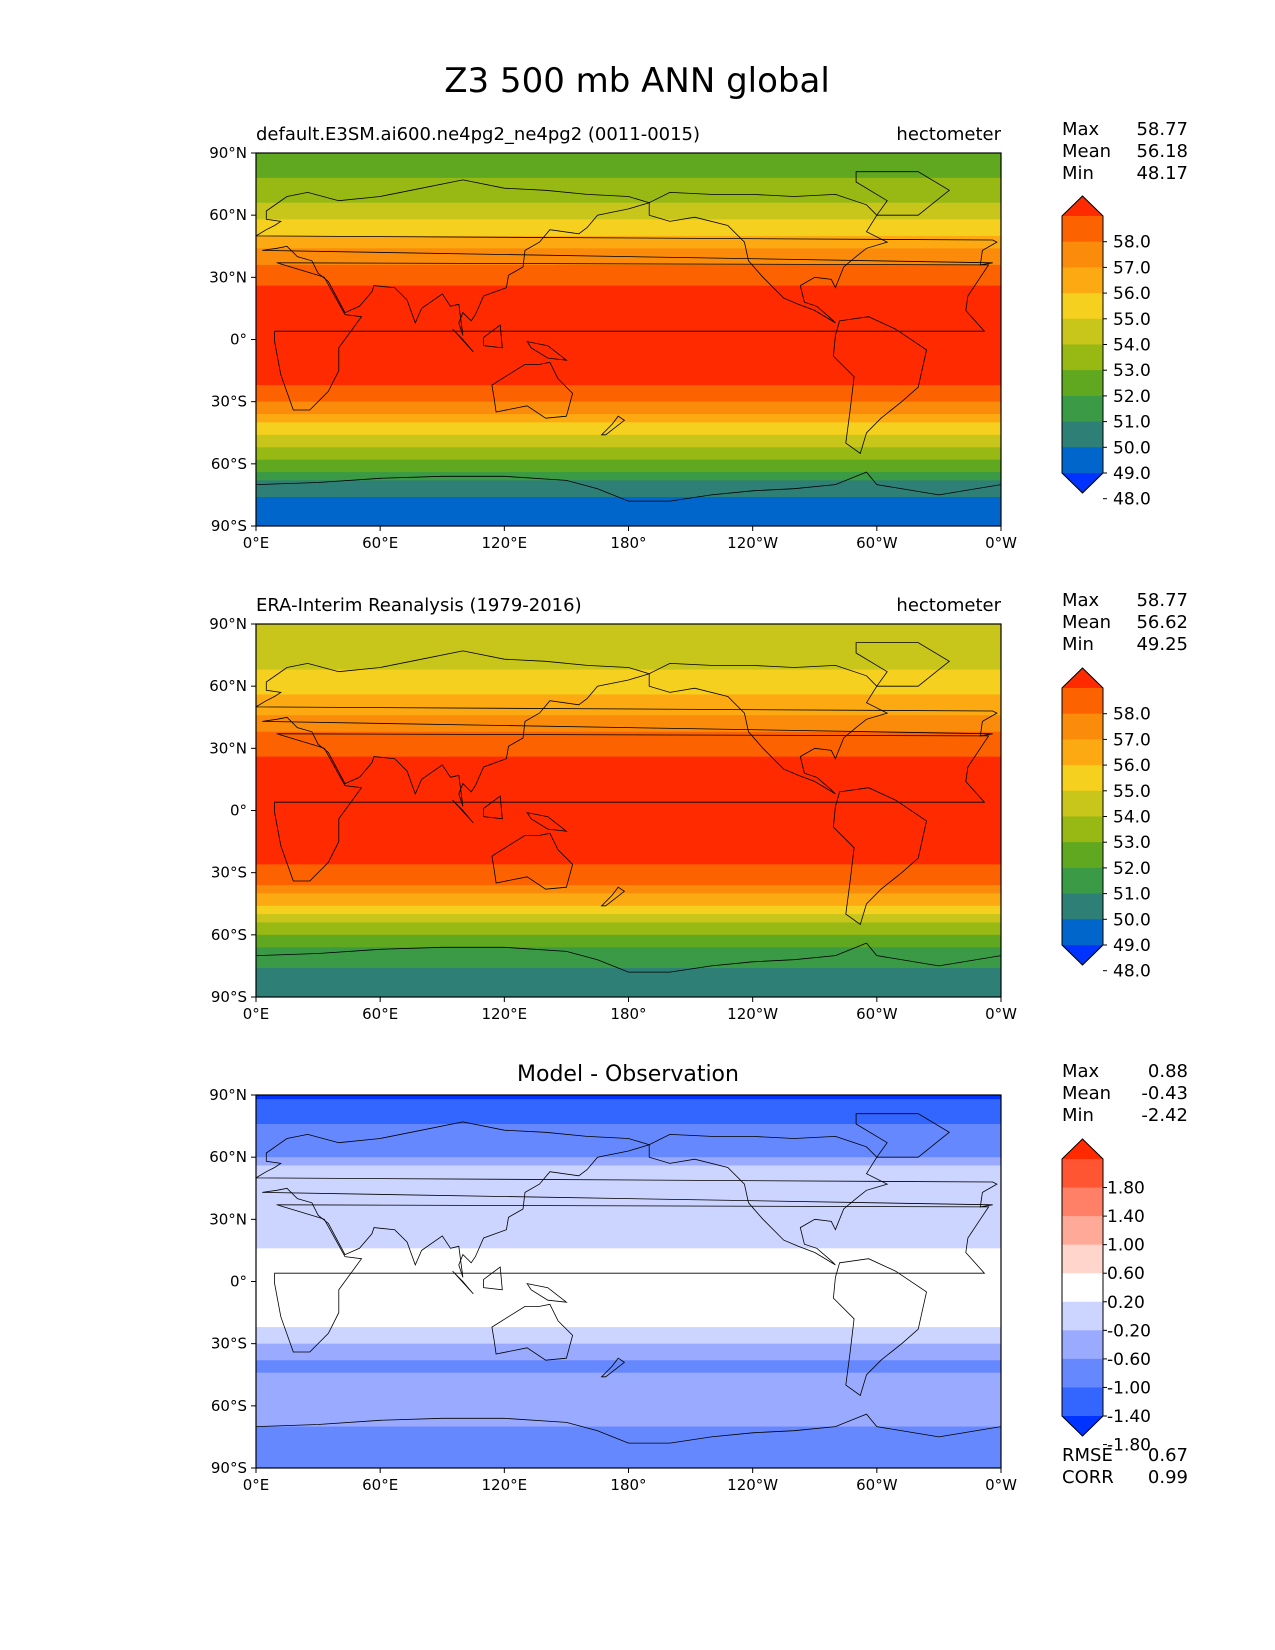 Image resolution: width=1275 pixels, height=1650 pixels. Describe the element at coordinates (1086, 151) in the screenshot. I see `stat-label: Mean` at that location.